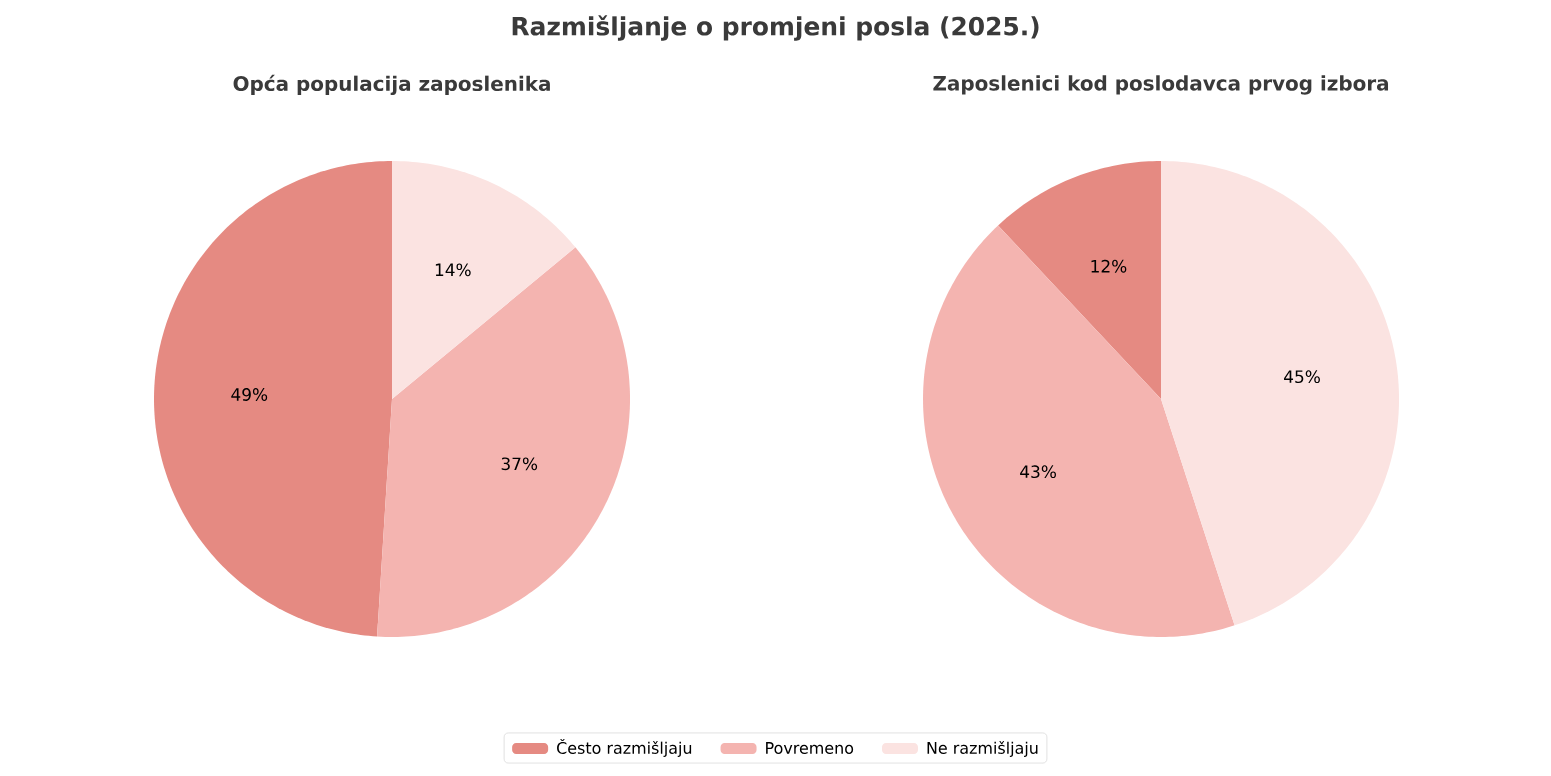  Describe the element at coordinates (519, 464) in the screenshot. I see `data-label: 37%` at that location.